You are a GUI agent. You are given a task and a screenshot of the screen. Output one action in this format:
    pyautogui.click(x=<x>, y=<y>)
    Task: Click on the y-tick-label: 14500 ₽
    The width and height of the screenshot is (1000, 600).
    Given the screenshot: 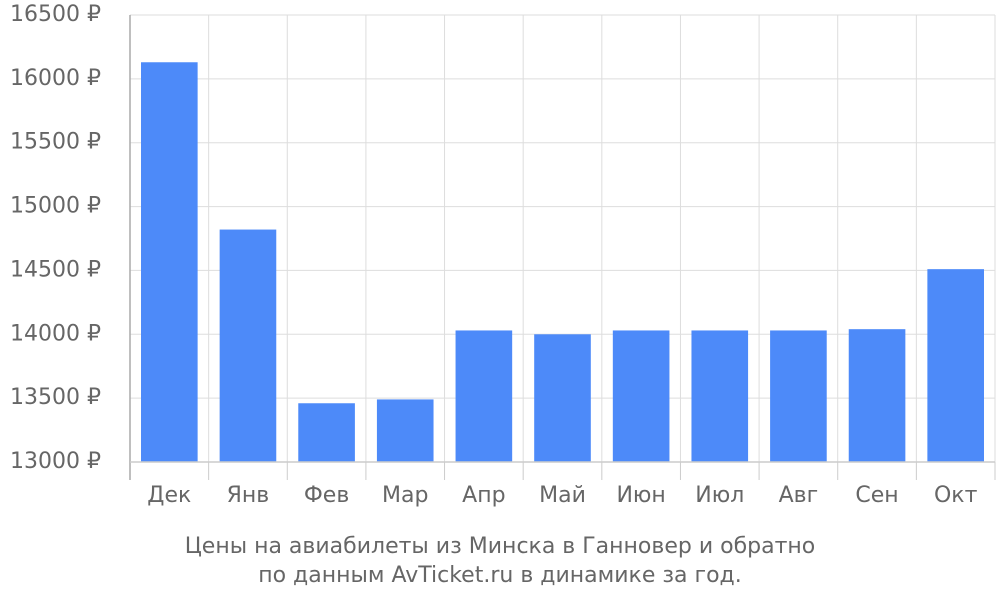 What is the action you would take?
    pyautogui.click(x=55, y=269)
    